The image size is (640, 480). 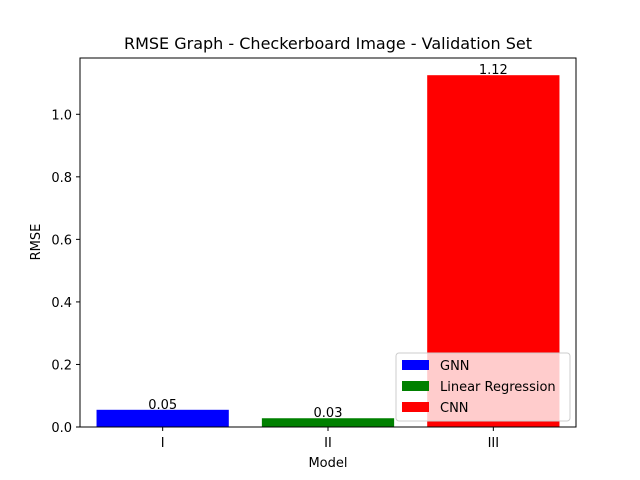 What do you see at coordinates (65, 272) in the screenshot?
I see `y-axis: 0.0 0.2 0.4 0.6 0.8 1.0` at bounding box center [65, 272].